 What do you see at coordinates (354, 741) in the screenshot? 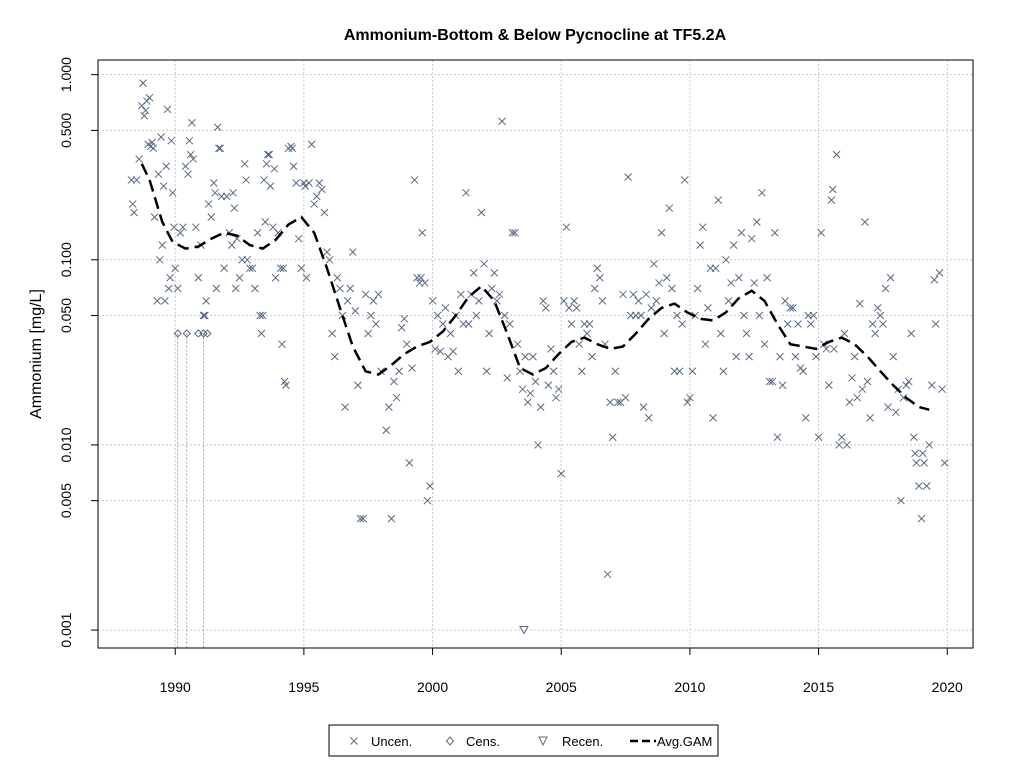
I see `x-marker-icon` at bounding box center [354, 741].